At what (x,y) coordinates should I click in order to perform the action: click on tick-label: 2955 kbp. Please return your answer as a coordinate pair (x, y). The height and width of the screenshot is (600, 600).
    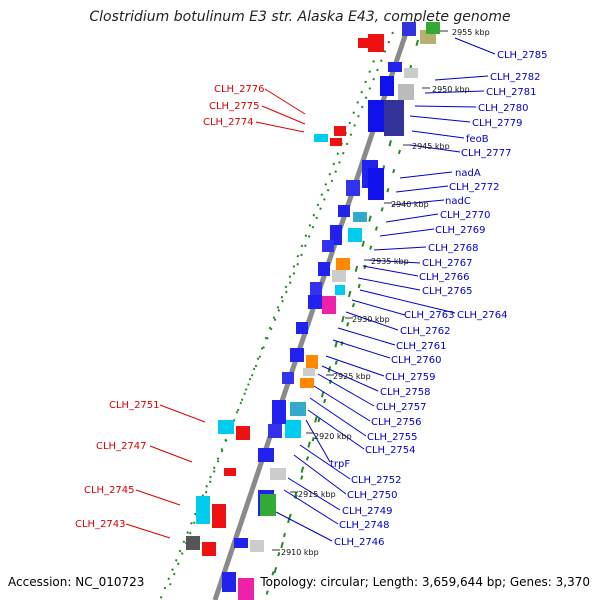
    Looking at the image, I should click on (471, 32).